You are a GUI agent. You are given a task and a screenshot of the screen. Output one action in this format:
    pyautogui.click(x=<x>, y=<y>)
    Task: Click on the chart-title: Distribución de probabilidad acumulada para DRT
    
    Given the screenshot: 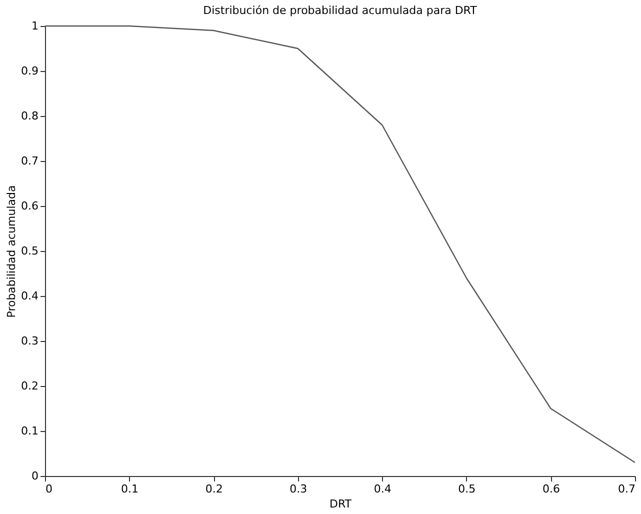 What is the action you would take?
    pyautogui.click(x=340, y=10)
    